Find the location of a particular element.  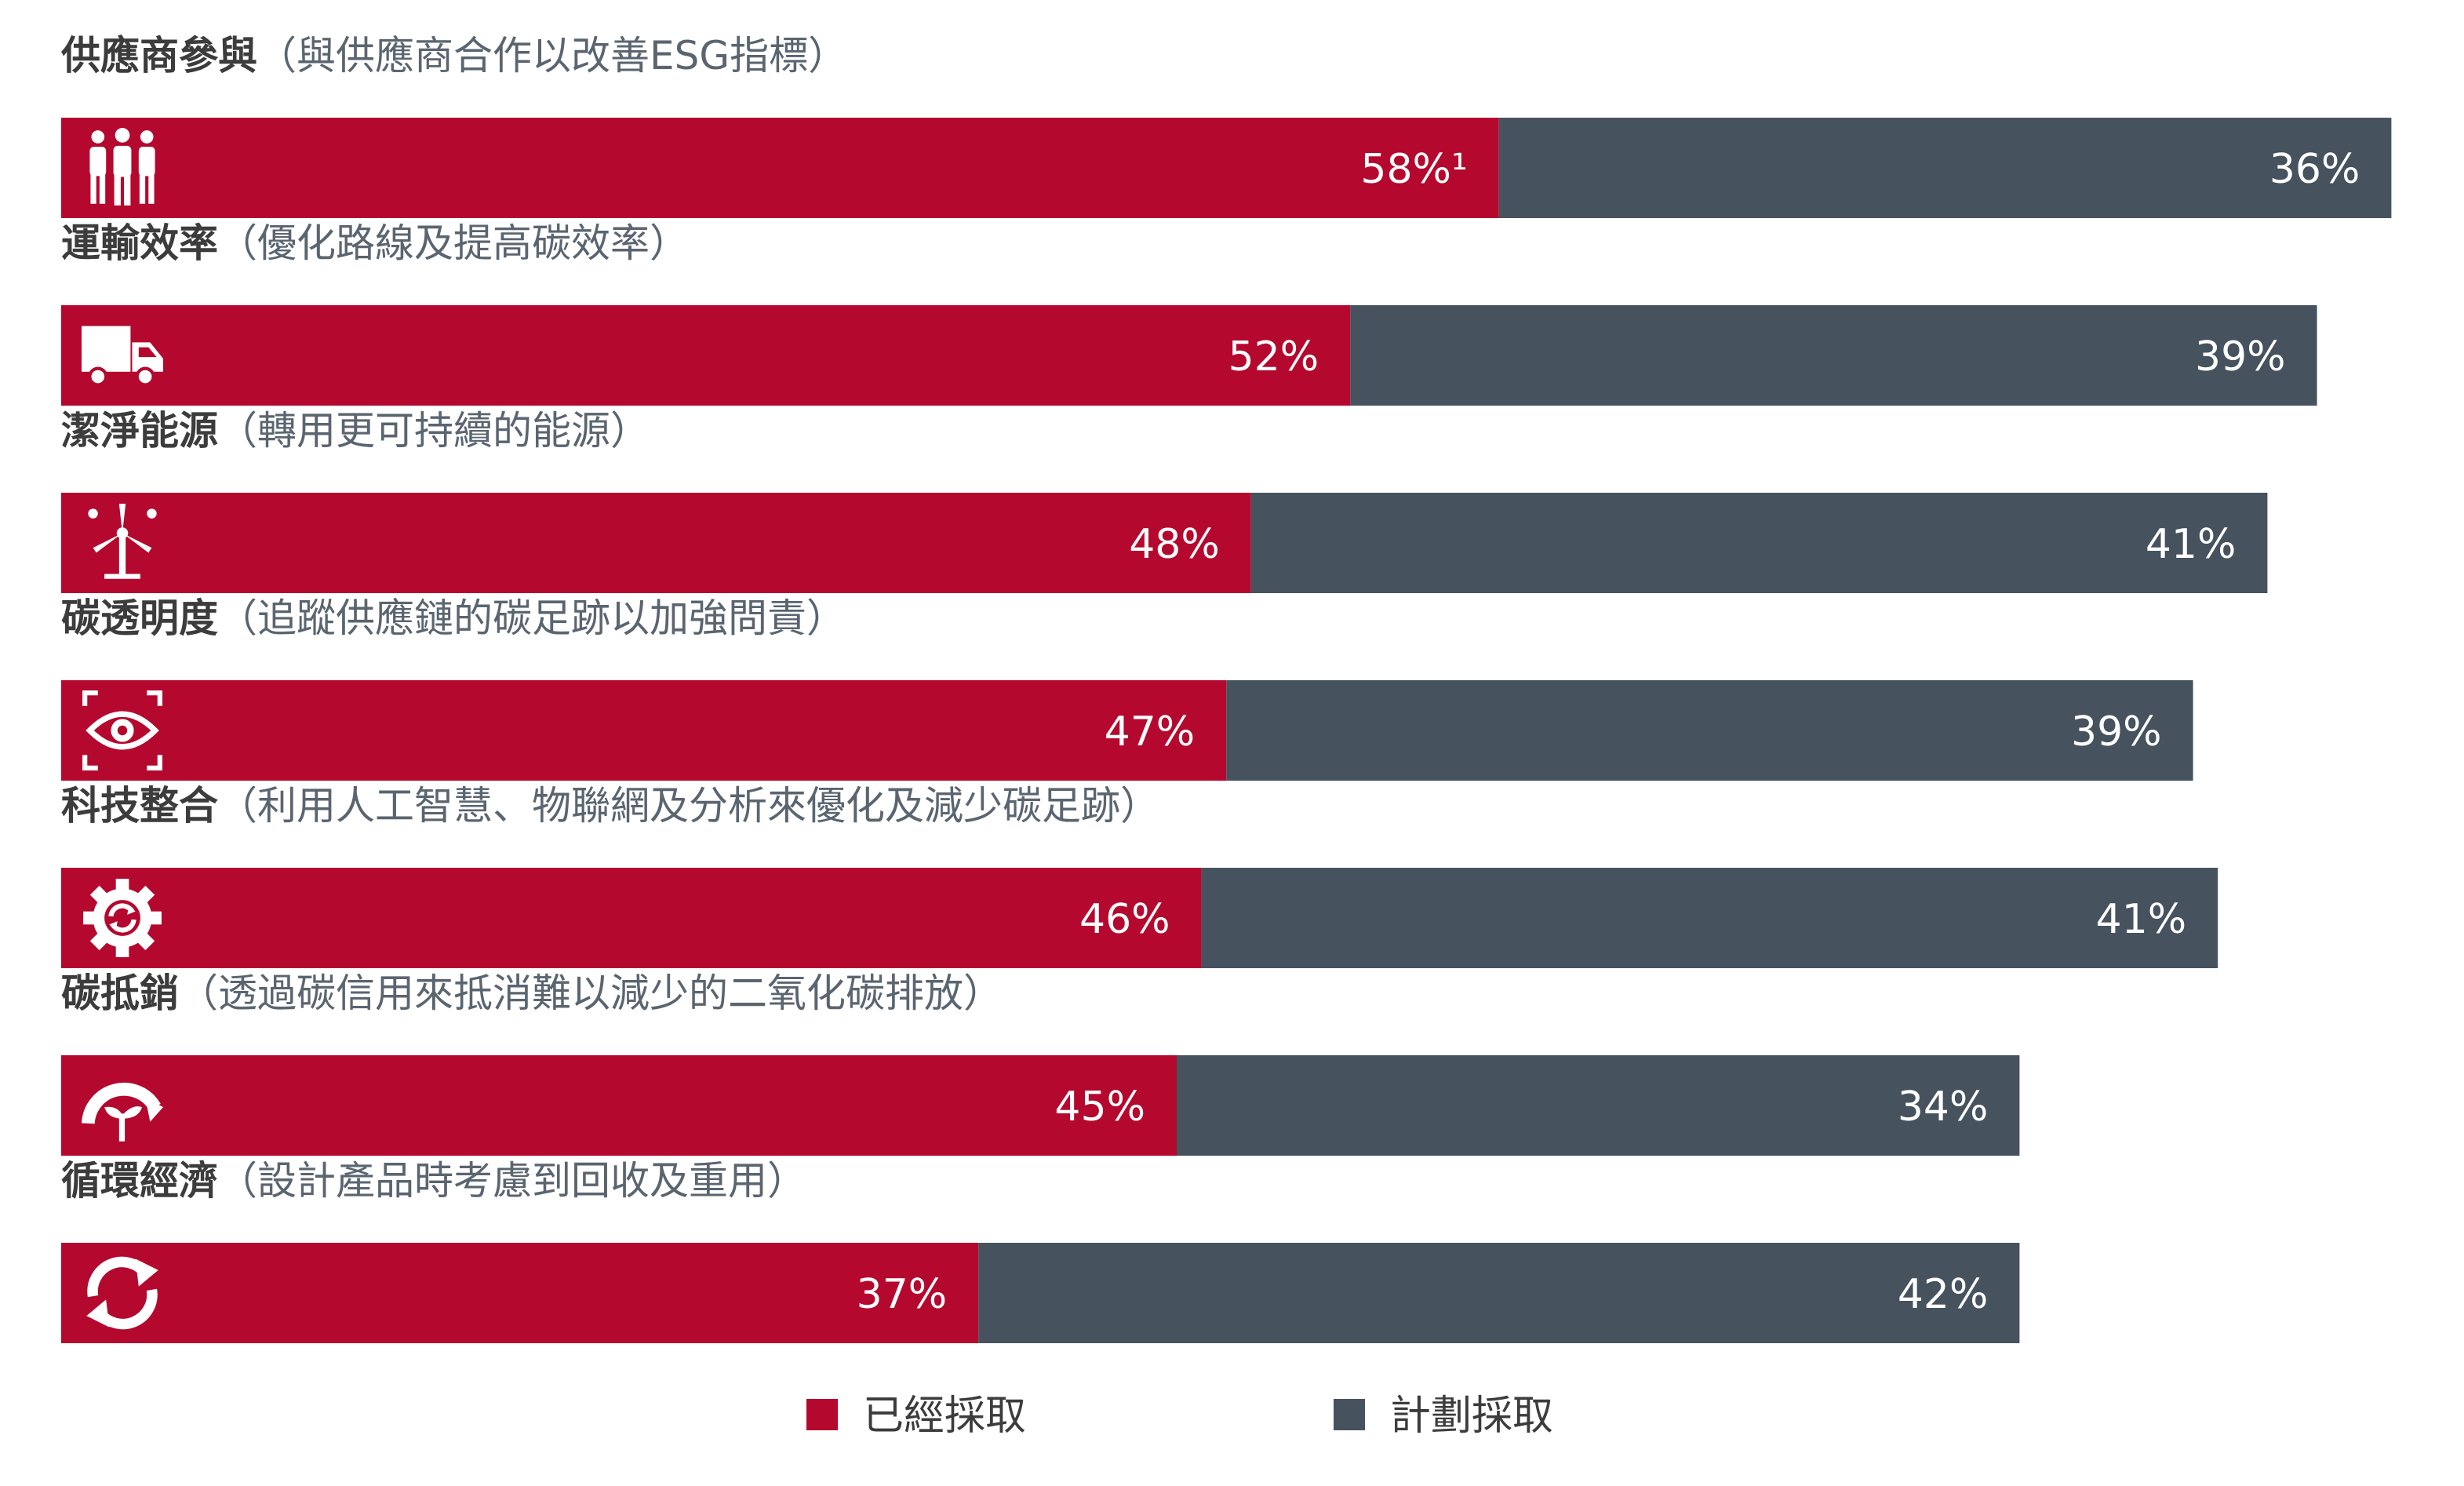

category-label: 運輸效率（優化路線及提高碳效率） is located at coordinates (375, 243).